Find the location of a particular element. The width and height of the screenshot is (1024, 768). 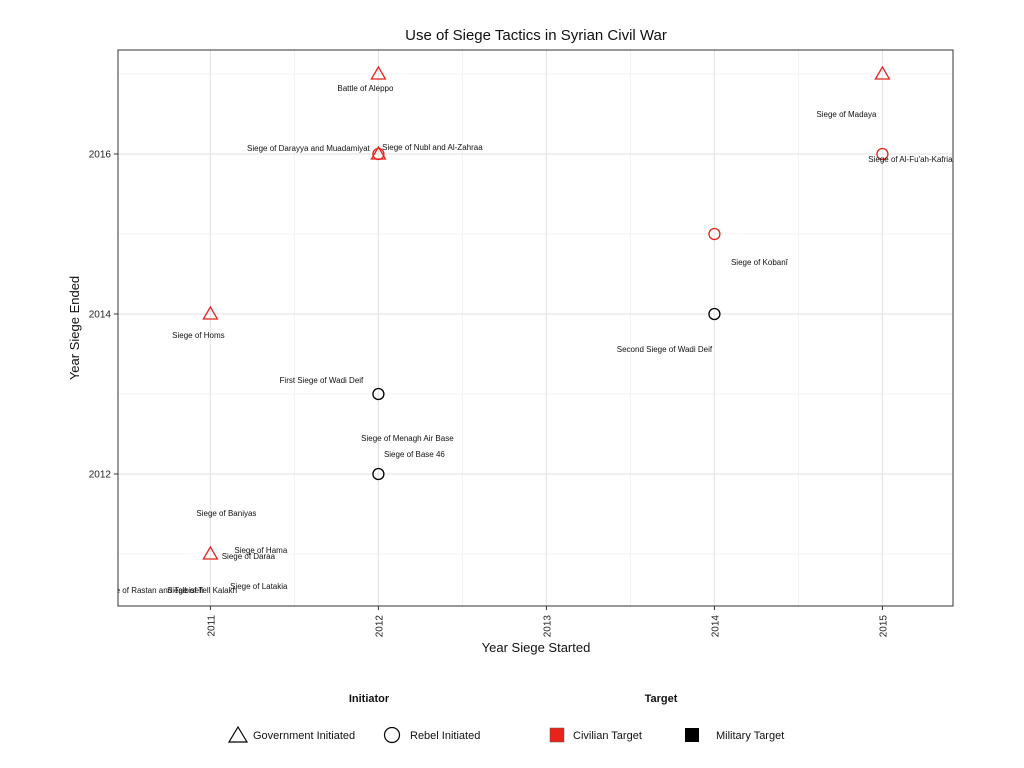

y-tick-label: 2014 is located at coordinates (100, 315).